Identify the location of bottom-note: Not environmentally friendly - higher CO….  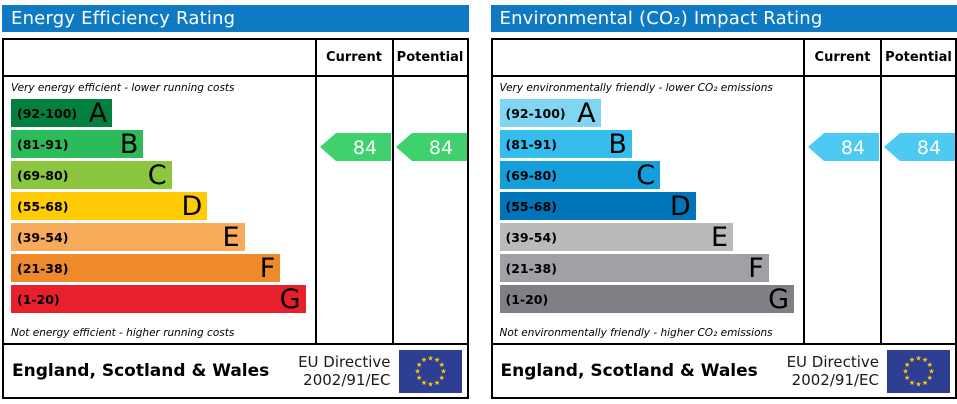
(636, 333).